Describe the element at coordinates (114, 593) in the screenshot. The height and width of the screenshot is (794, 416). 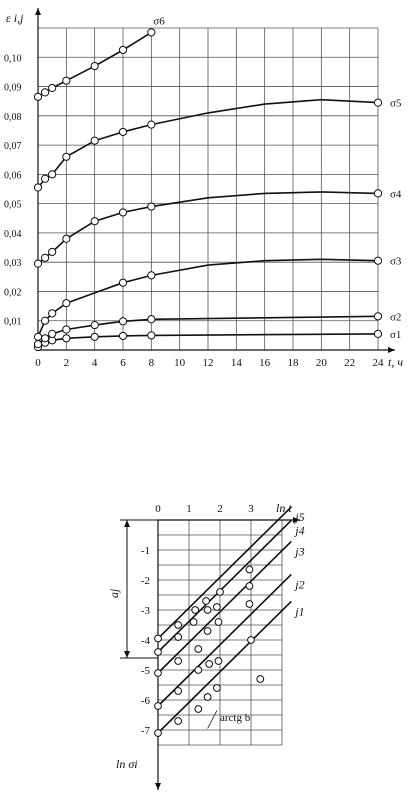
I see `bracket-label: aj` at that location.